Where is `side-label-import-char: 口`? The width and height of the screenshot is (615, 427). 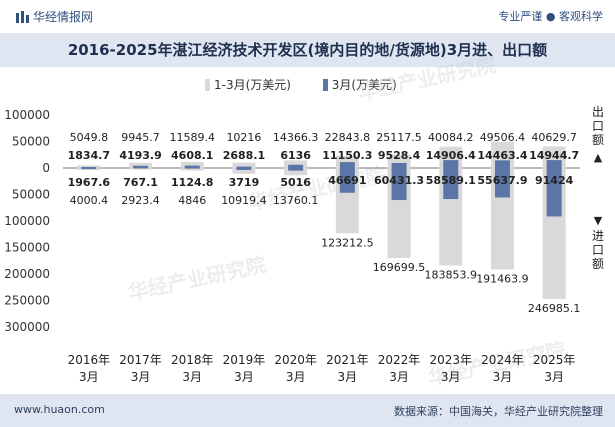
side-label-import-char: 口 is located at coordinates (598, 250).